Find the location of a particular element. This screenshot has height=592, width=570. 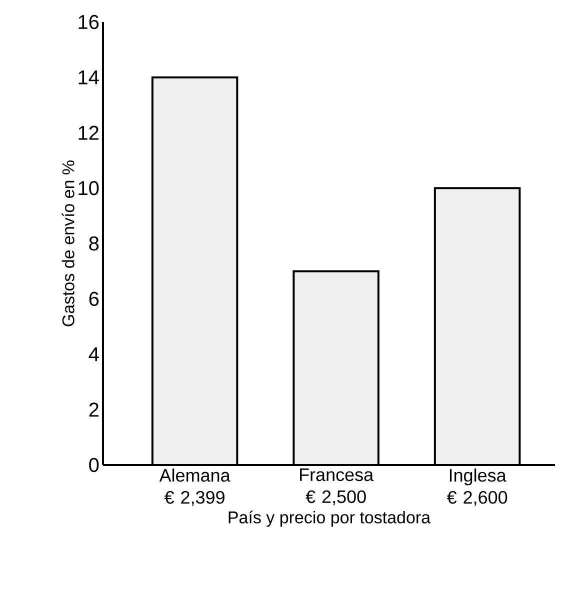

y-axis-title: Gastos de envío en % is located at coordinates (68, 243).